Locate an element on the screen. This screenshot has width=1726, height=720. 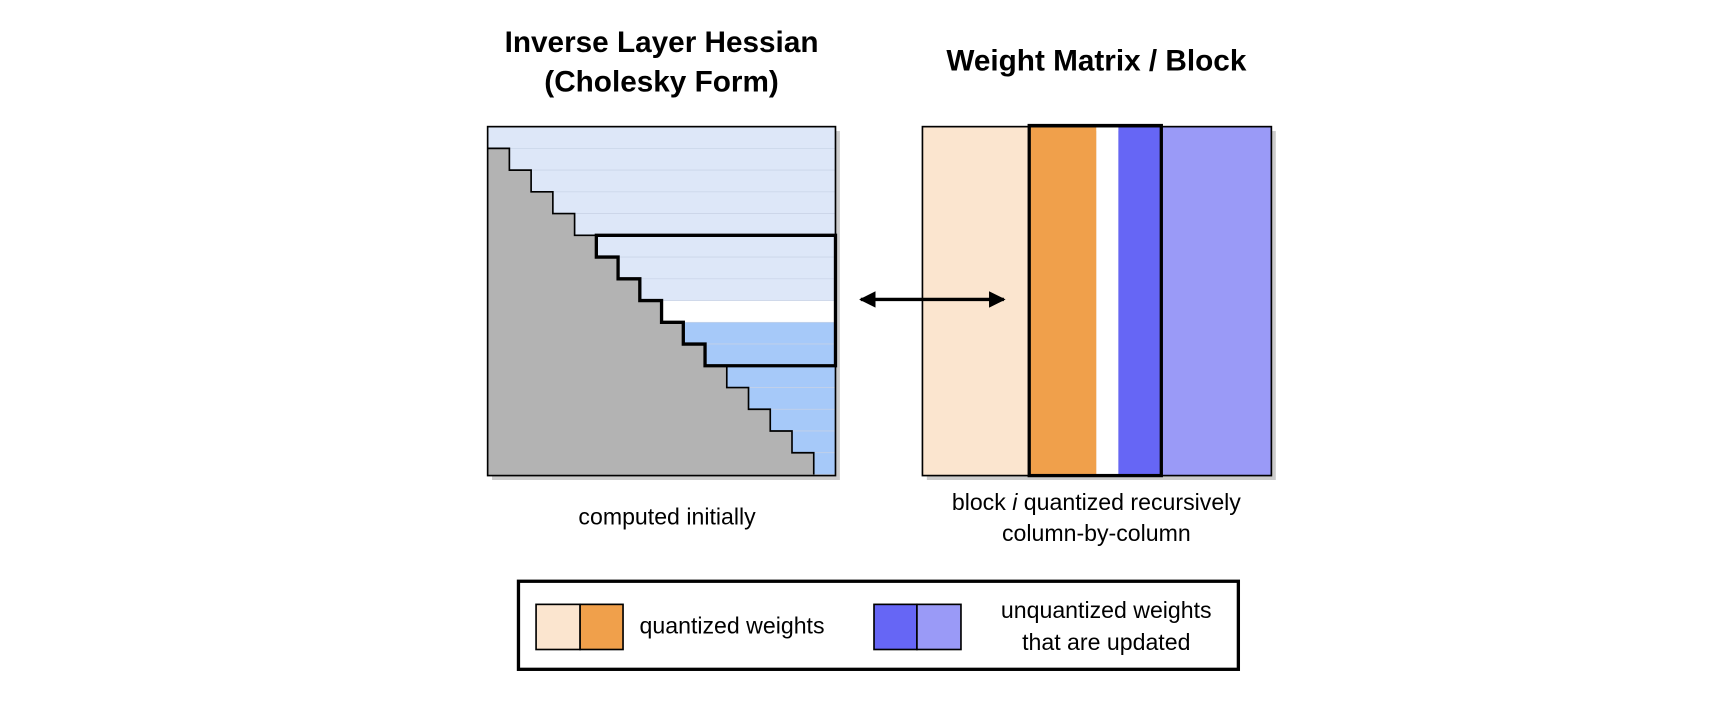
hessian-matrix is located at coordinates (663, 302).